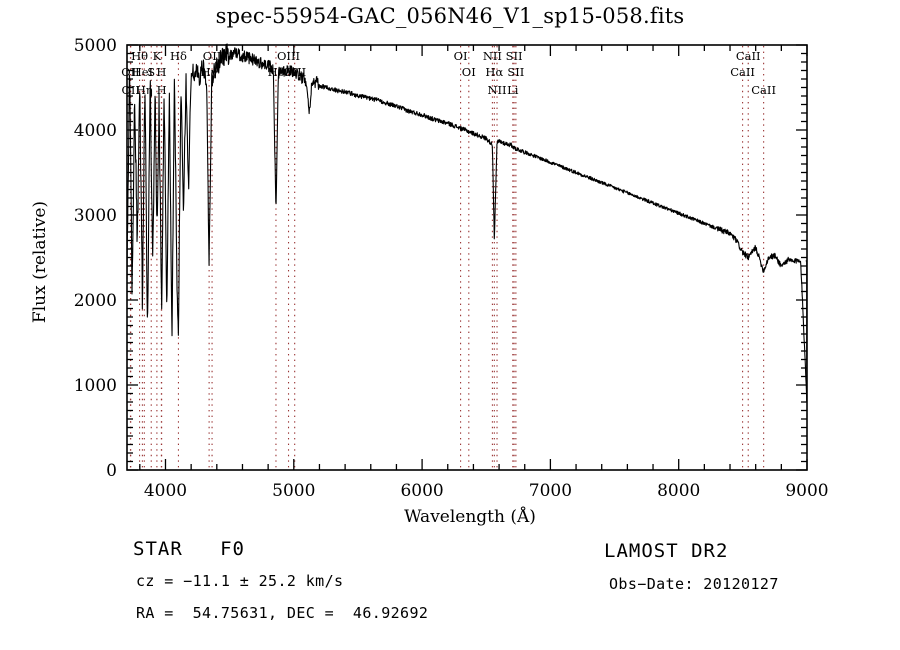 This screenshot has width=900, height=650. Describe the element at coordinates (678, 491) in the screenshot. I see `x-tick-label: 8000` at that location.